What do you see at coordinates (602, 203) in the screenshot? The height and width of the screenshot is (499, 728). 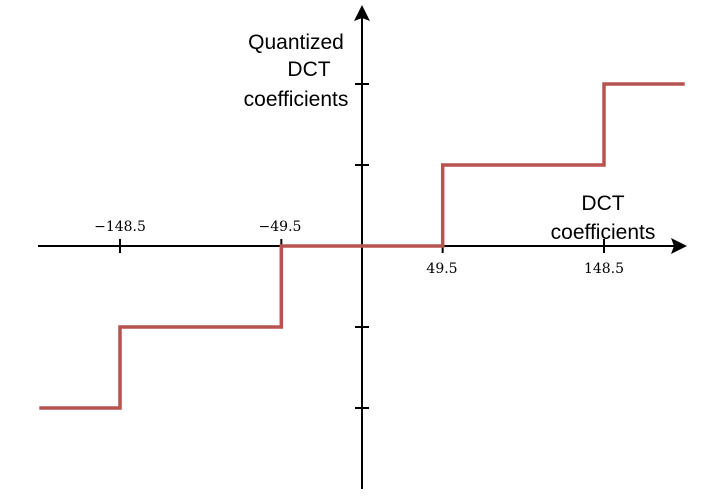 I see `x-axis-title-line-1: DCT` at bounding box center [602, 203].